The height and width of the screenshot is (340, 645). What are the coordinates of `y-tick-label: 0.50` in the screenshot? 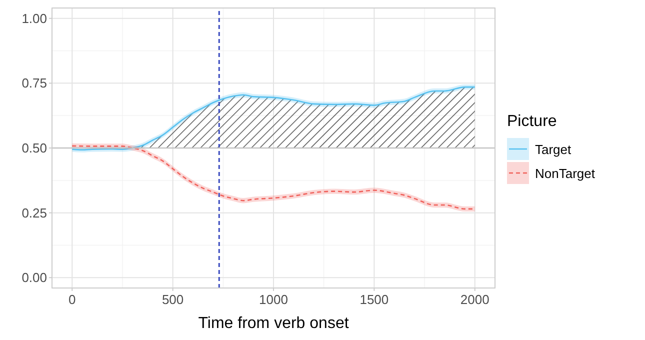 It's located at (34, 148).